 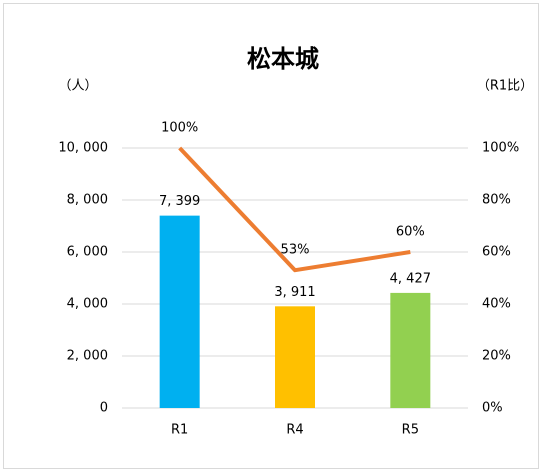 I want to click on y-tick-label: 0, so click(x=104, y=408).